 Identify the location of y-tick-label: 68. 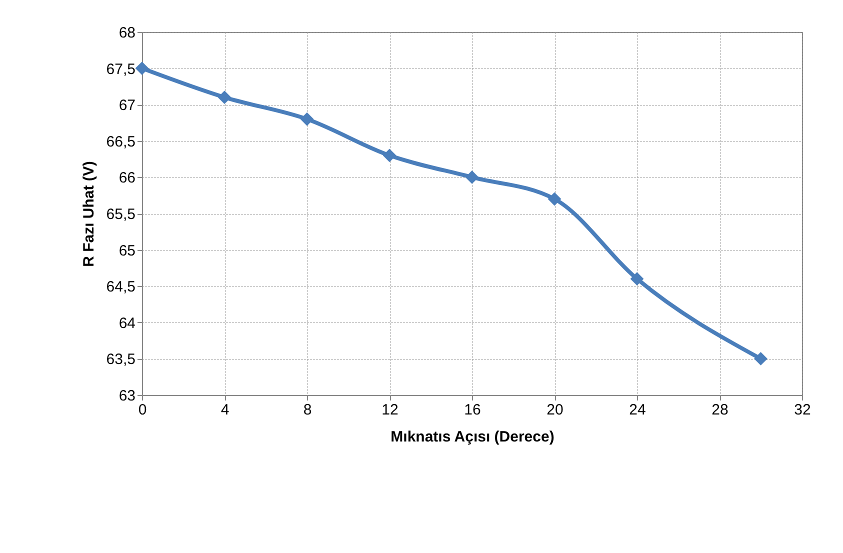
(127, 33).